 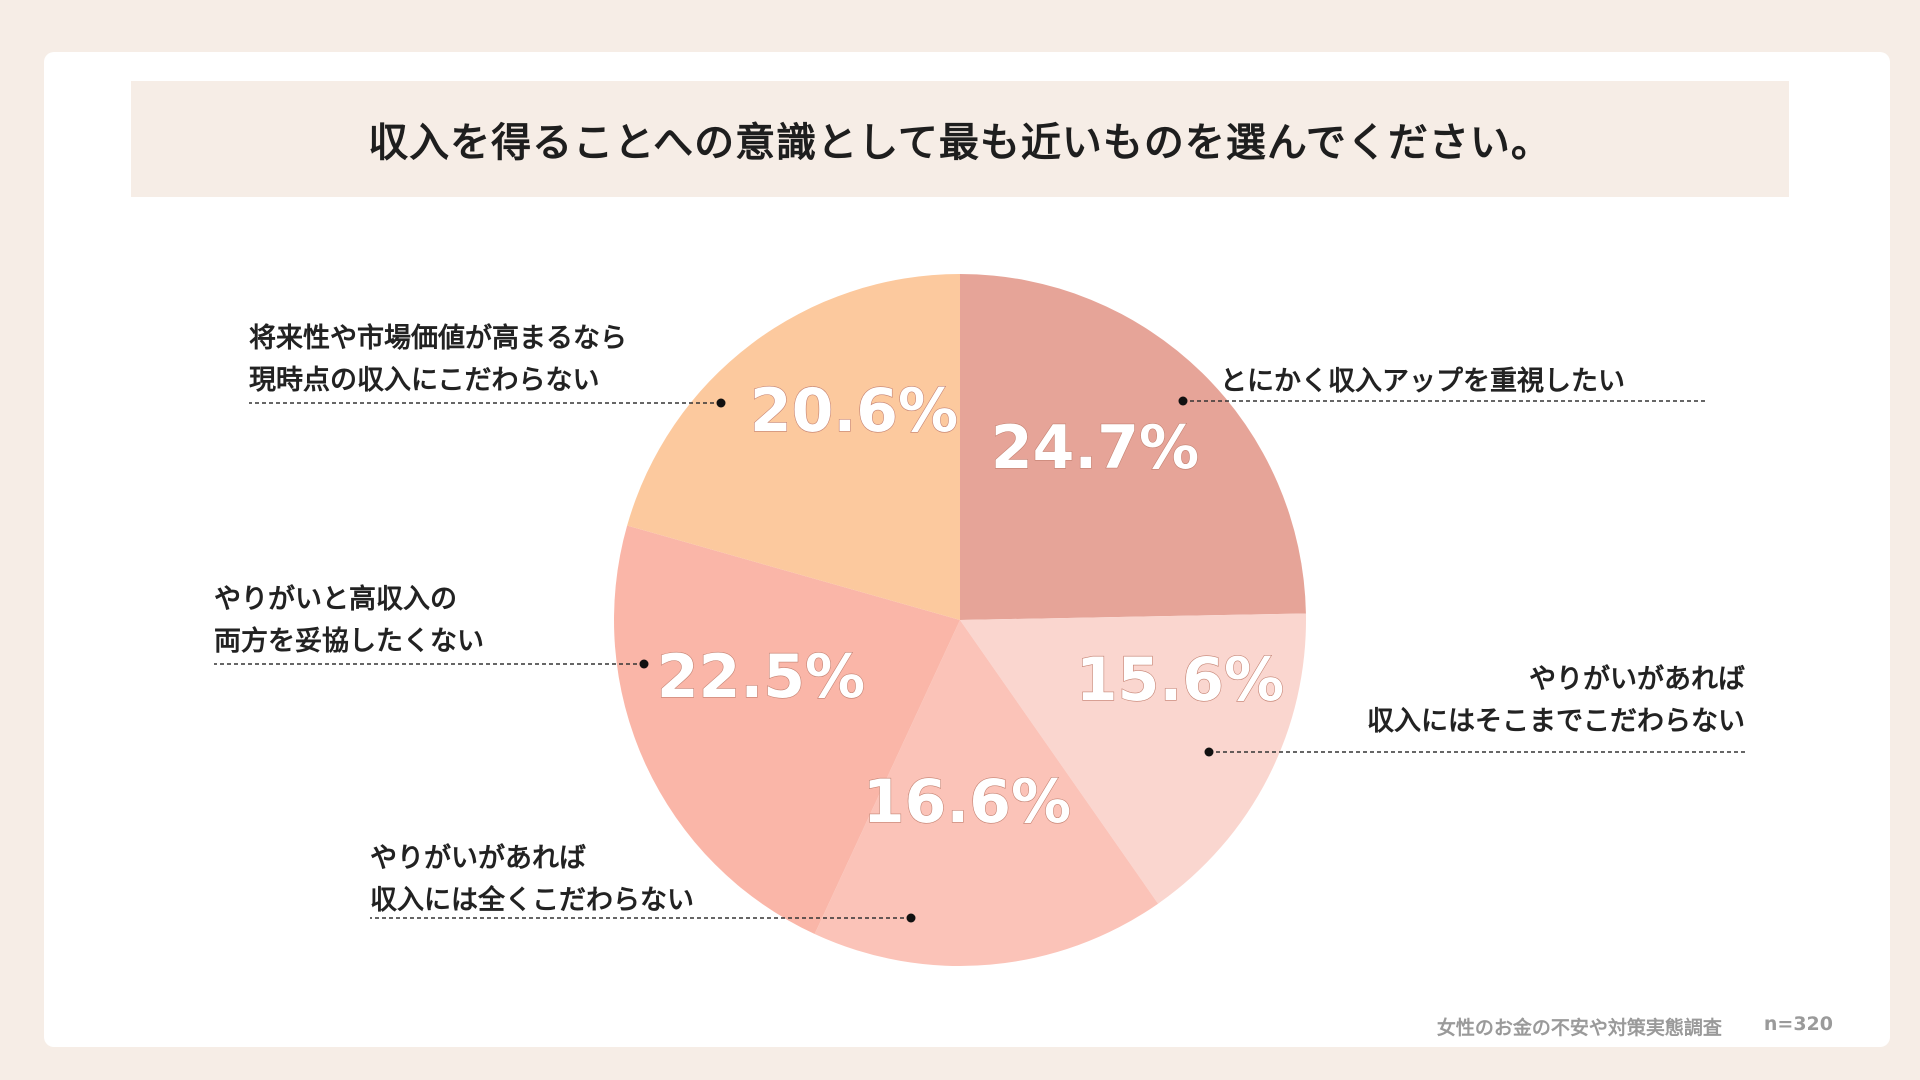 What do you see at coordinates (532, 900) in the screenshot?
I see `slice-category-label: 収入には全くこだわらない` at bounding box center [532, 900].